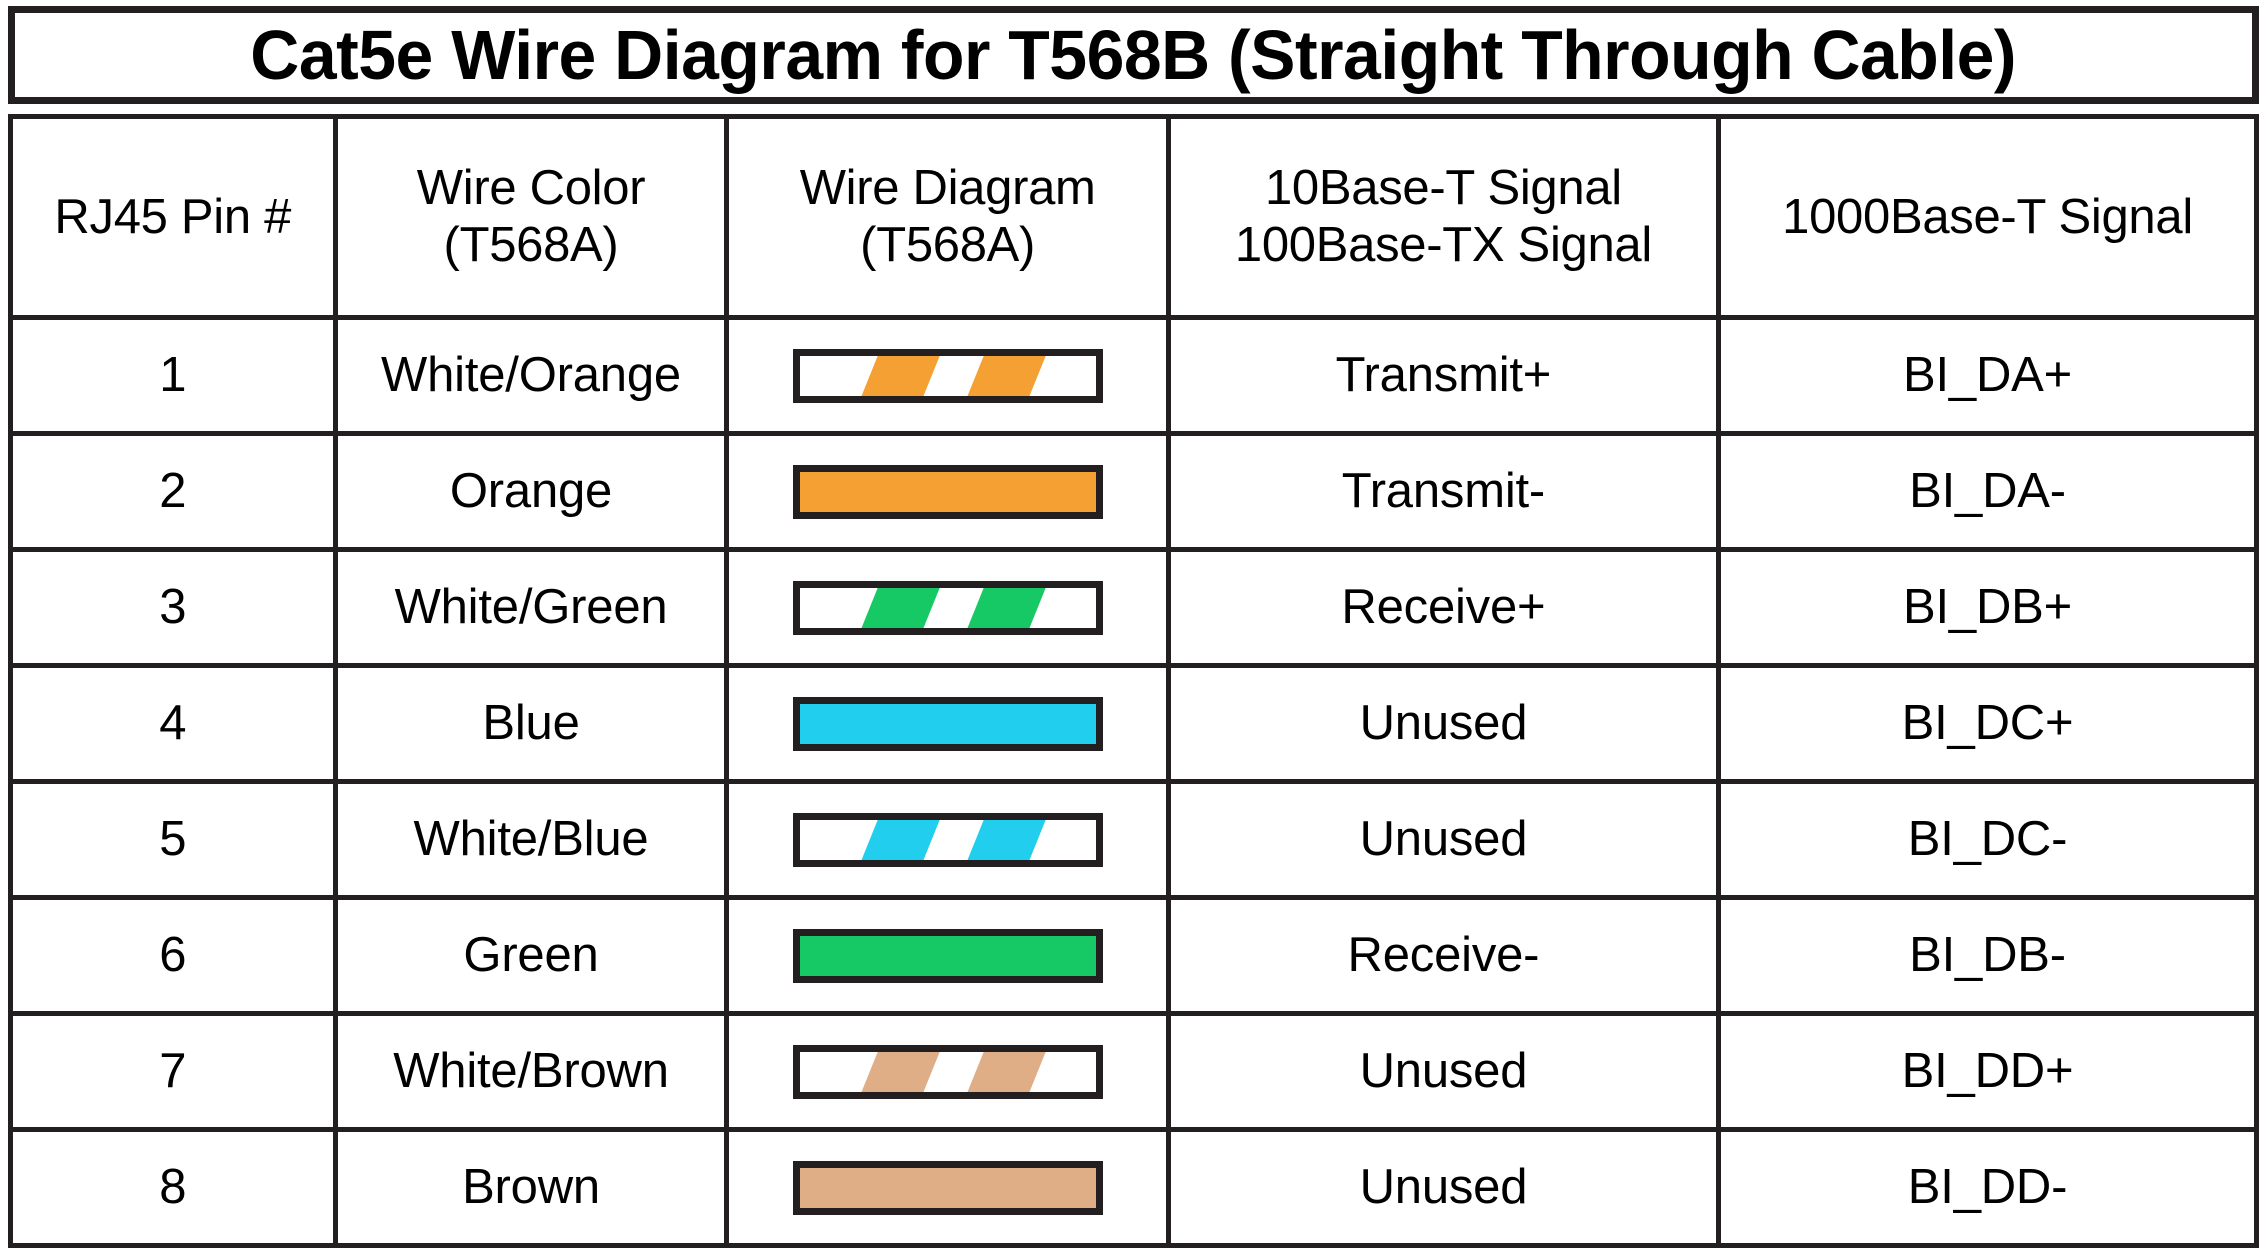  I want to click on header-wire-diagram: Wire Diagram (T568A), so click(947, 217).